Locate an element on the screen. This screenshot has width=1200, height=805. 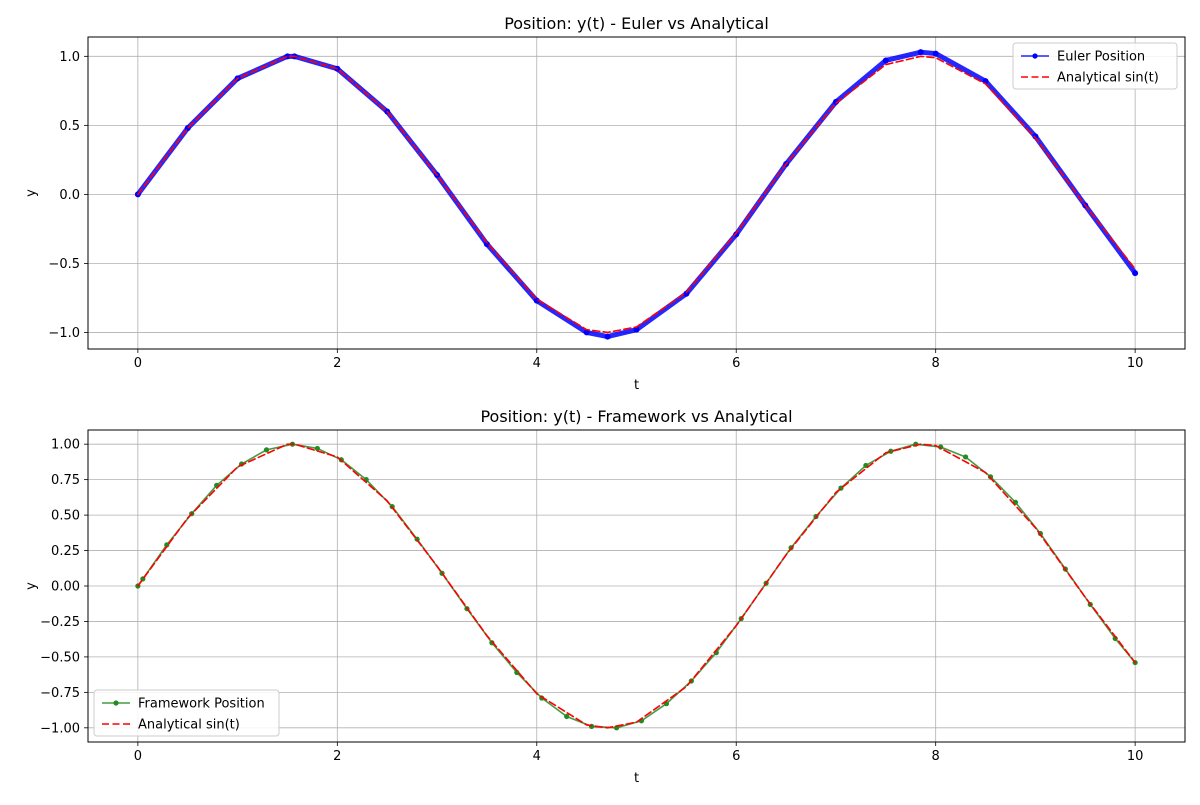
y-tick-label: −0.75 is located at coordinates (60, 693).